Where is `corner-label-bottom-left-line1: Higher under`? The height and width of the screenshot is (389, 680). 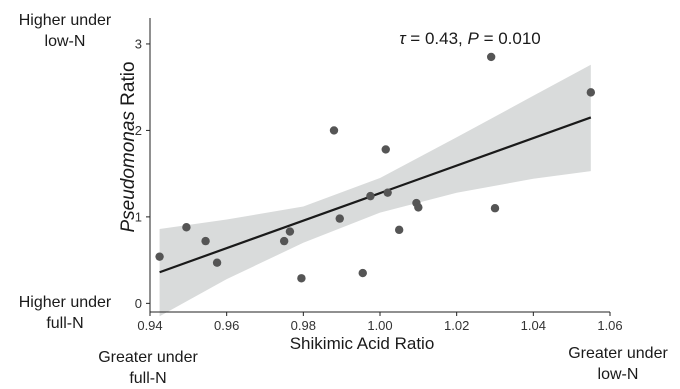 corner-label-bottom-left-line1: Higher under is located at coordinates (65, 302).